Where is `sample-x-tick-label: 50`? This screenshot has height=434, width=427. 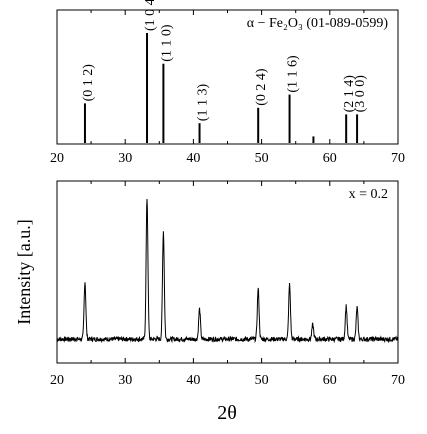
sample-x-tick-label: 50 is located at coordinates (262, 380).